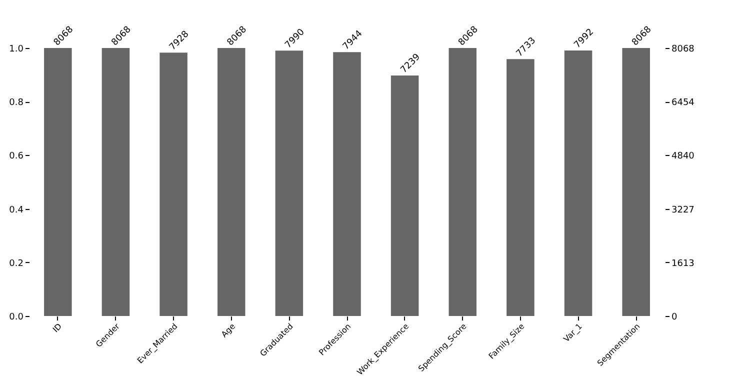  I want to click on y-tick-label: 0.0, so click(16, 317).